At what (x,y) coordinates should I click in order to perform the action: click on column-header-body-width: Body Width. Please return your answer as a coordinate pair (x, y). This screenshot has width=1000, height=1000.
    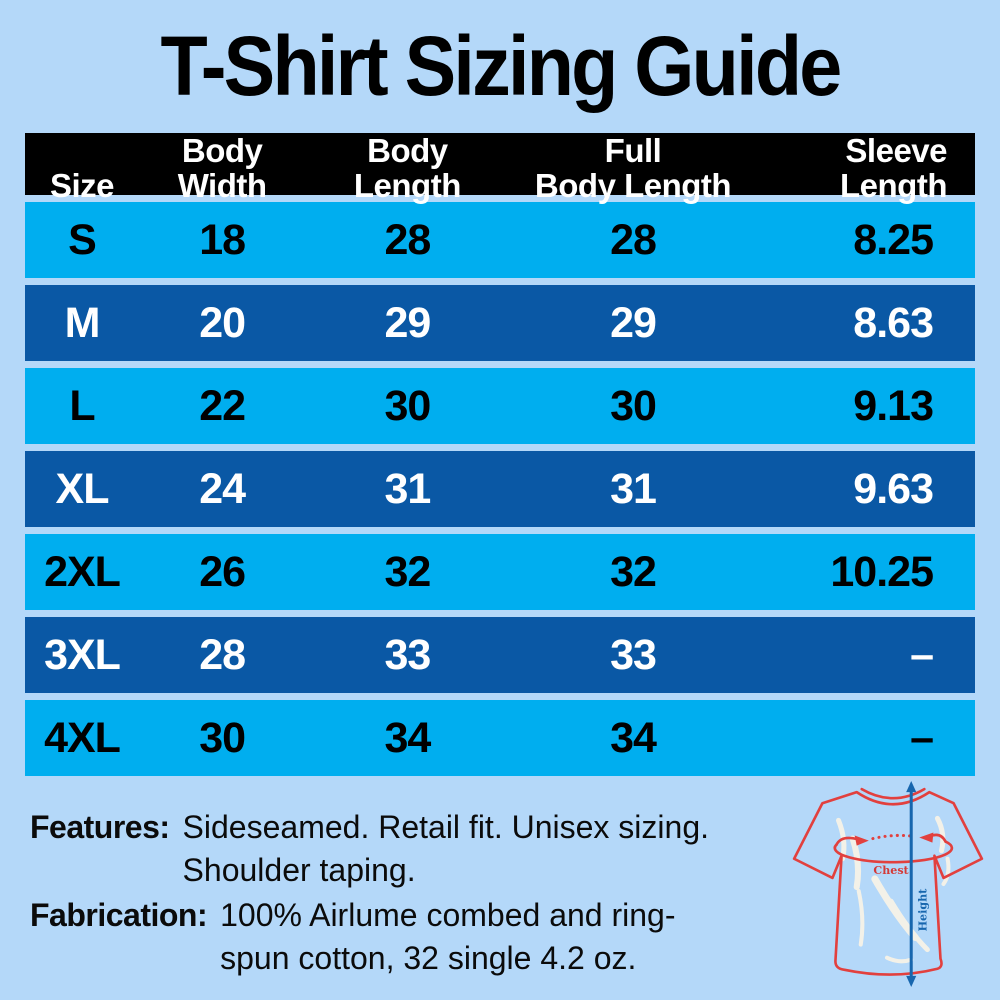
    Looking at the image, I should click on (222, 168).